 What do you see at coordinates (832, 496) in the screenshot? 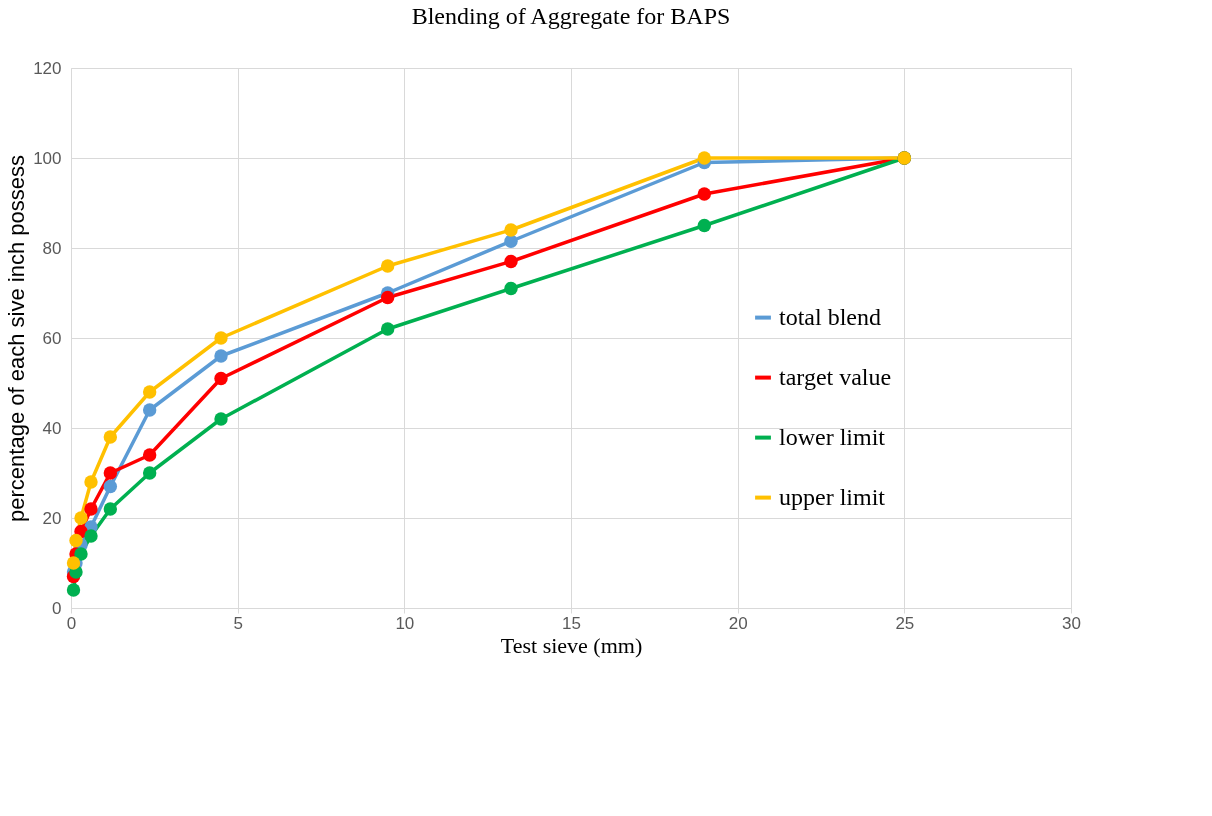
I see `legend-label: upper limit` at bounding box center [832, 496].